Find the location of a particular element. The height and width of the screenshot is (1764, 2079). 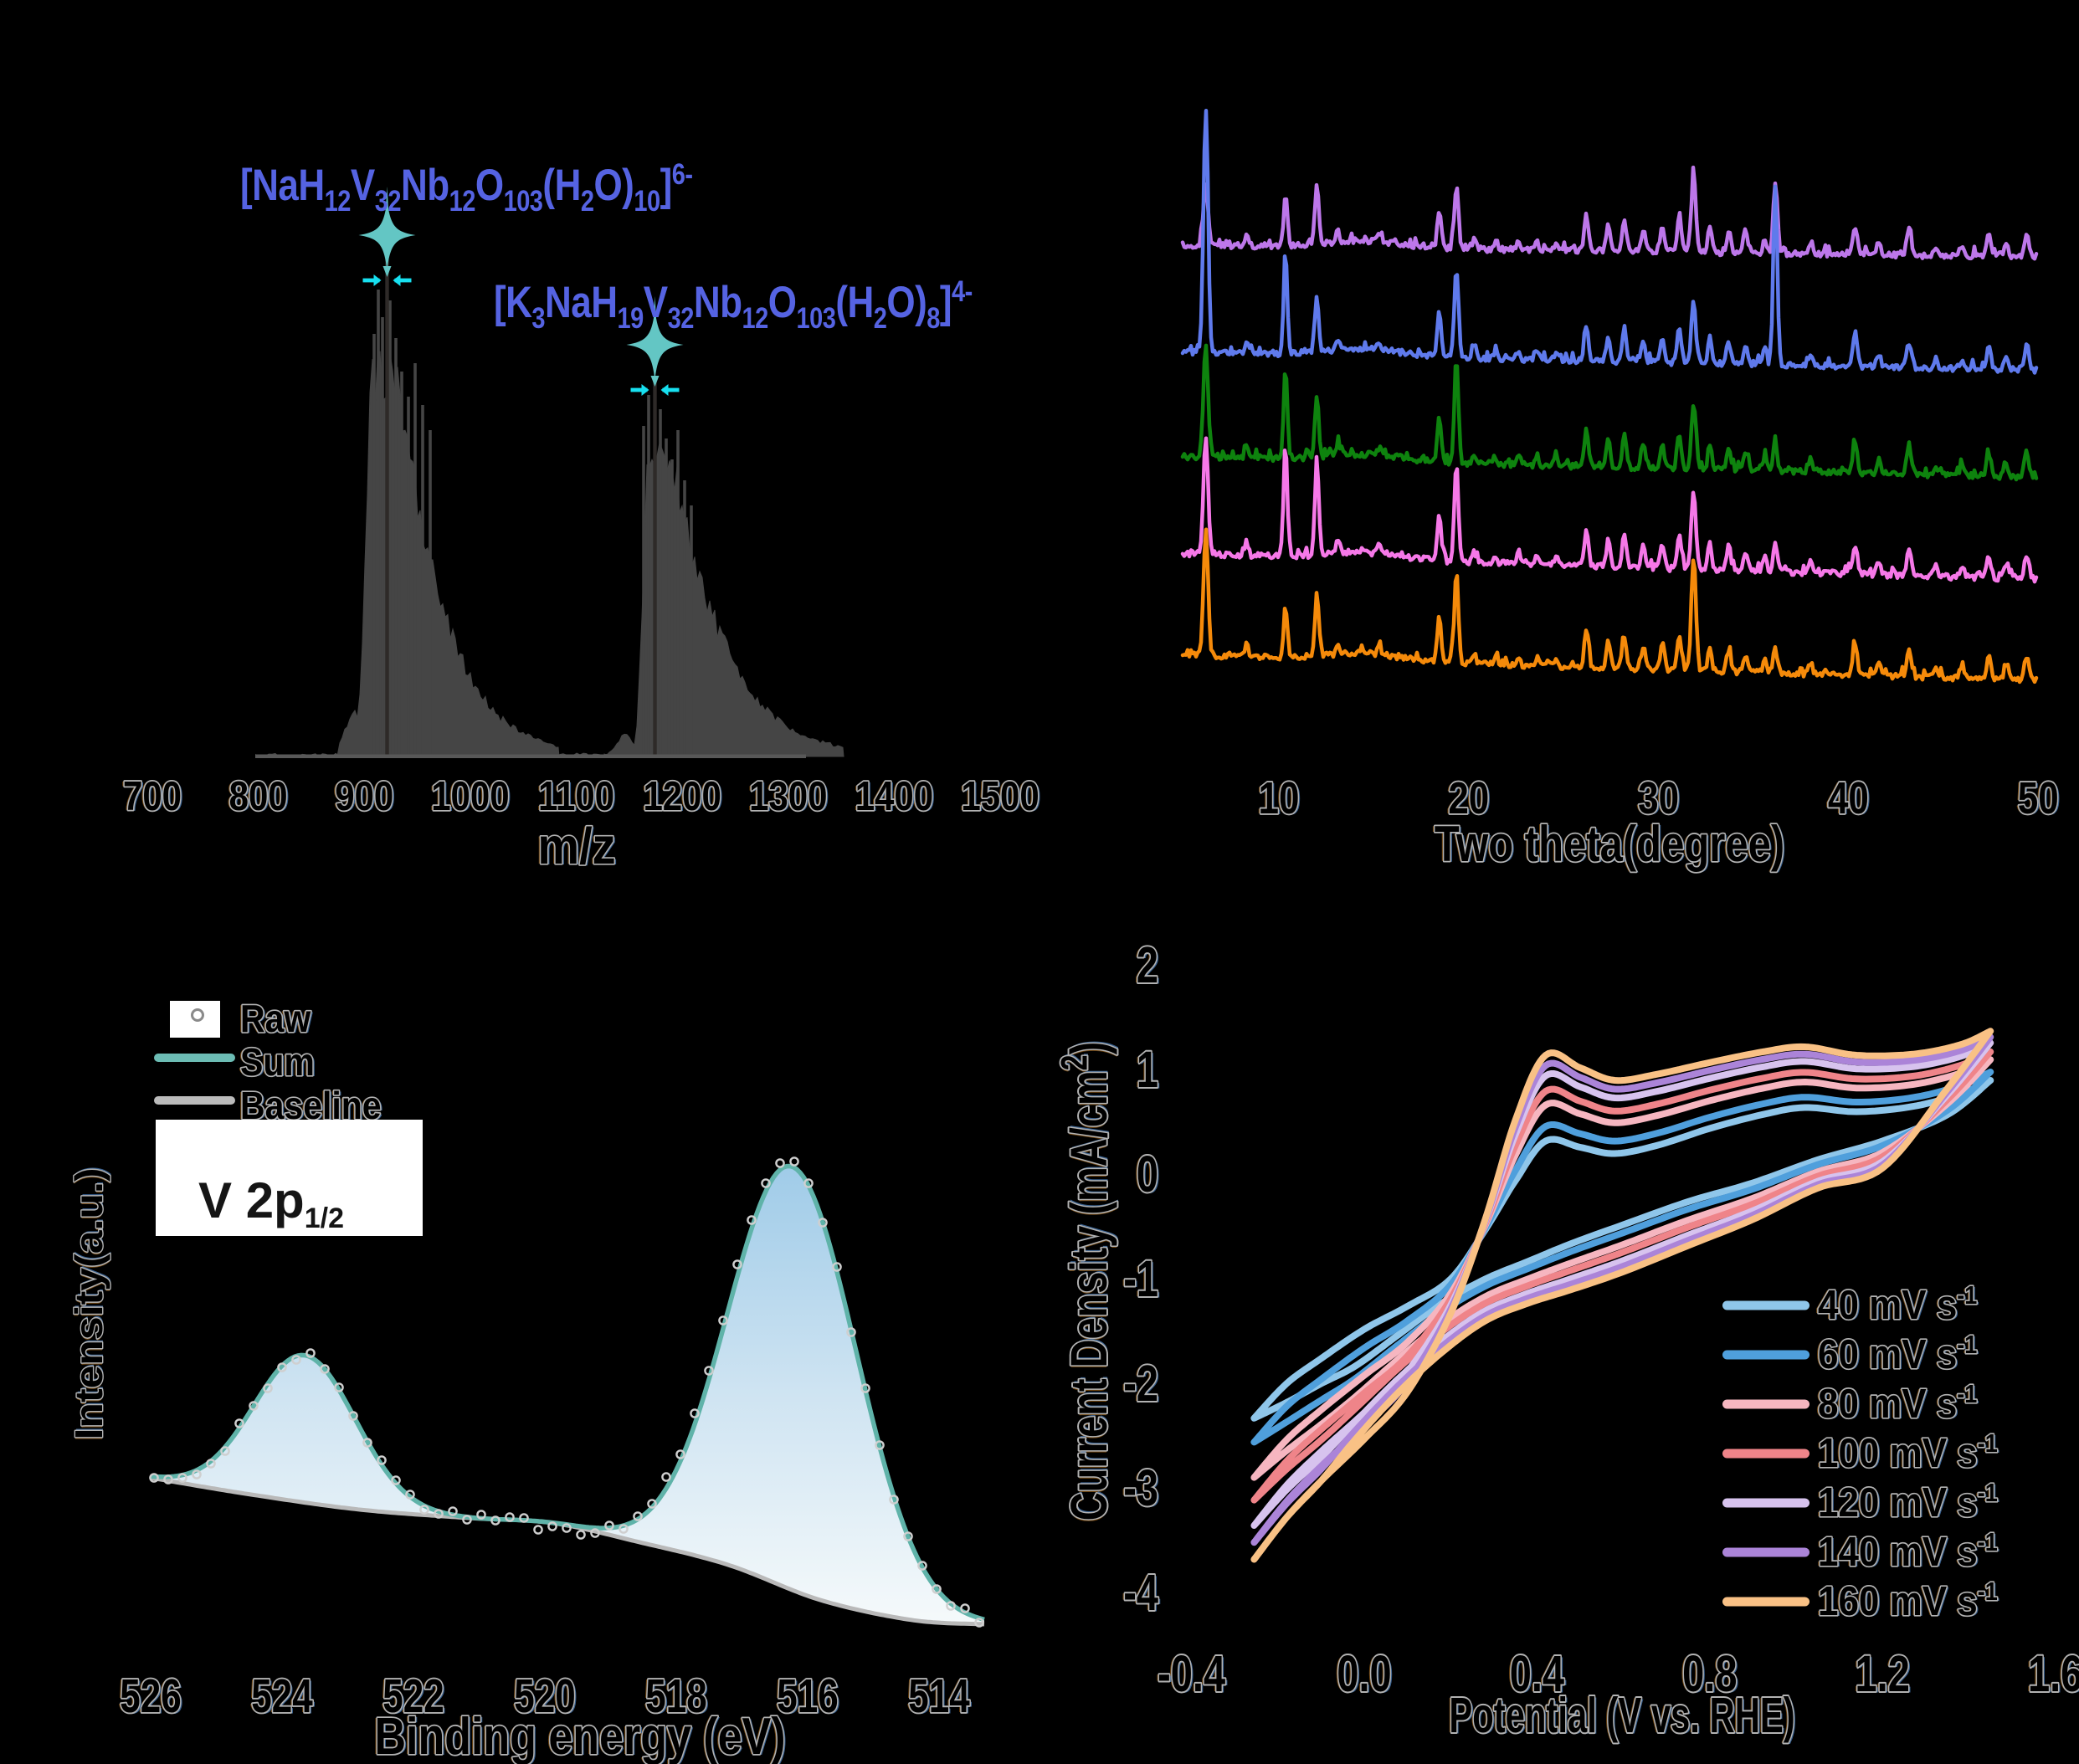

svg-text: -3 is located at coordinates (1140, 1488).